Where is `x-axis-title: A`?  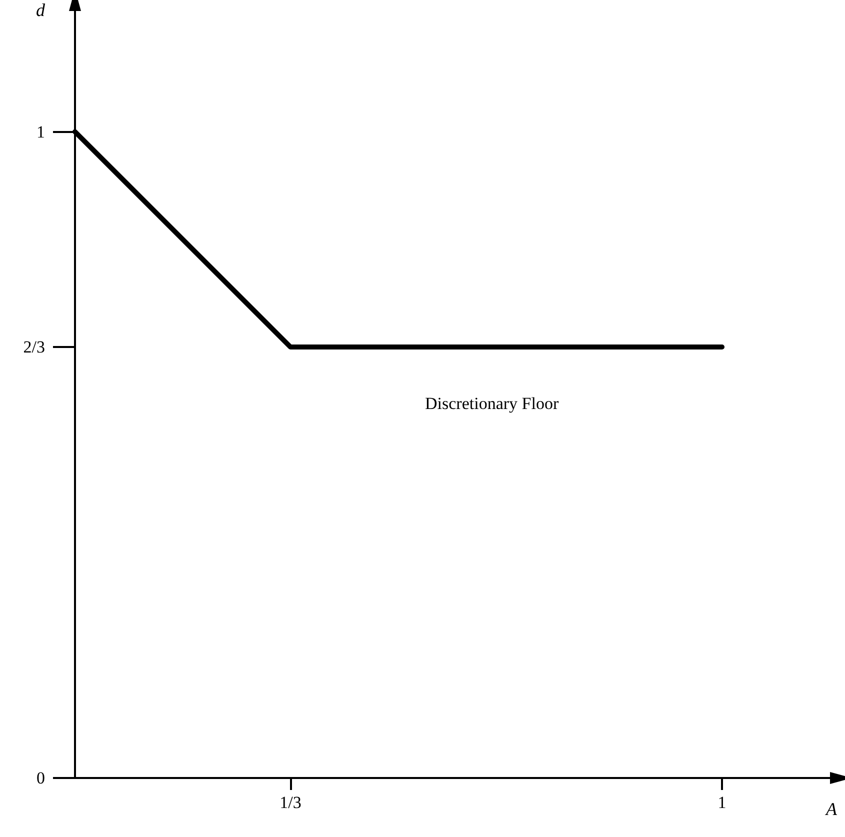 x-axis-title: A is located at coordinates (831, 809).